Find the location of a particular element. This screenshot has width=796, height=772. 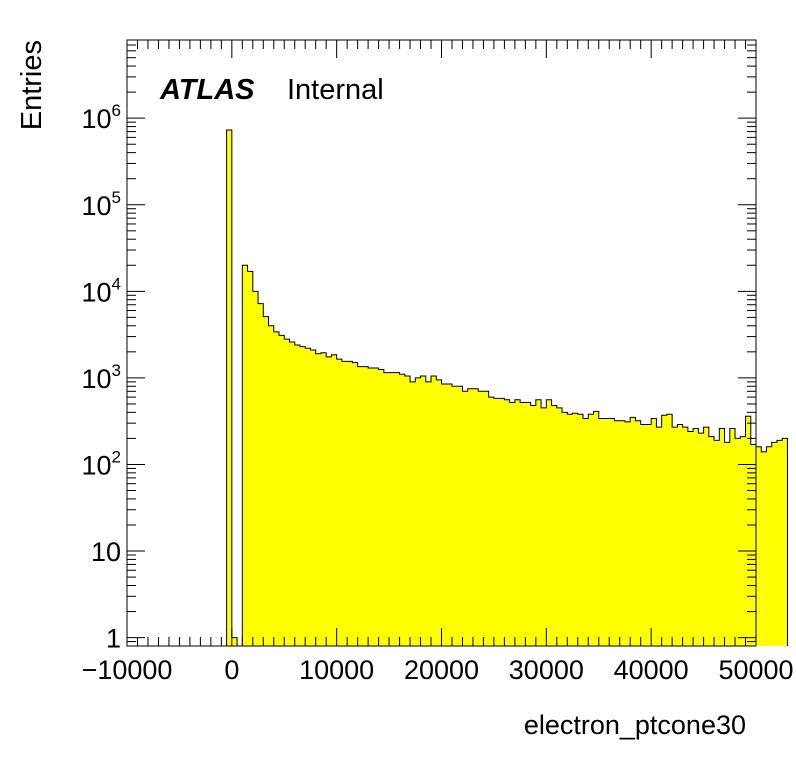

x-tick-label: −10000 is located at coordinates (127, 670).